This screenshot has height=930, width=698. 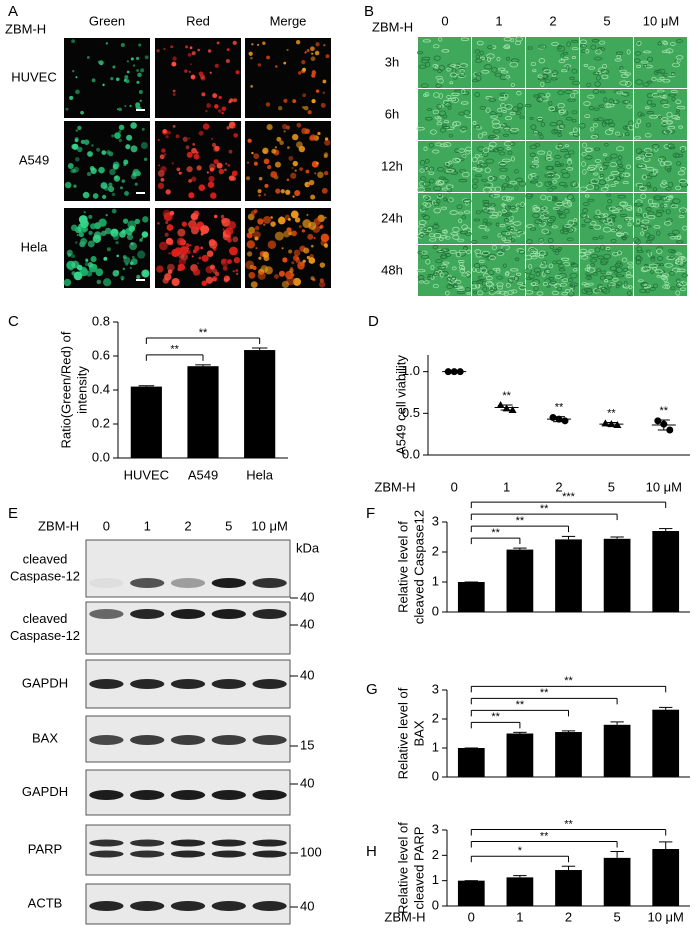 What do you see at coordinates (444, 20) in the screenshot?
I see `column-header: 0` at bounding box center [444, 20].